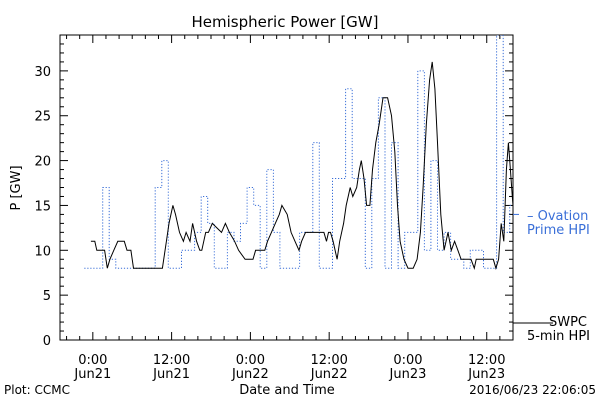 The image size is (600, 400). I want to click on y-tick-label: 15, so click(42, 206).